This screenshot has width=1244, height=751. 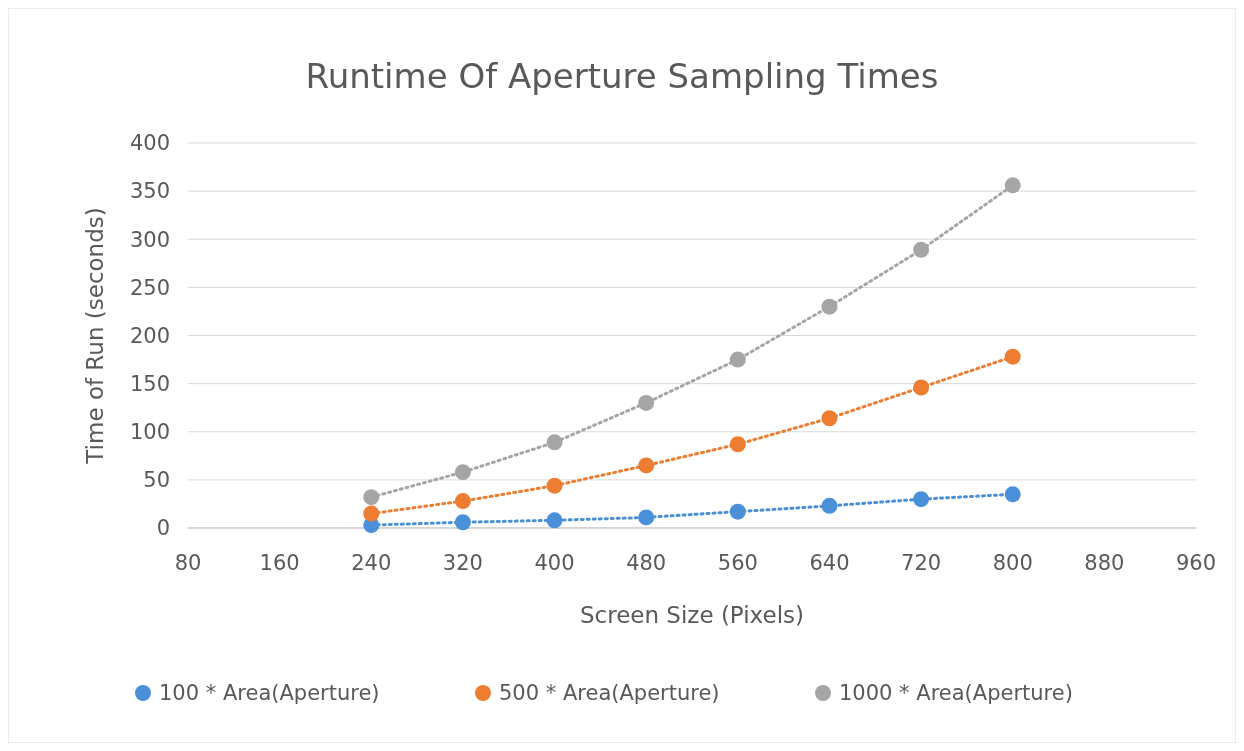 What do you see at coordinates (371, 563) in the screenshot?
I see `x-tick-label: 240` at bounding box center [371, 563].